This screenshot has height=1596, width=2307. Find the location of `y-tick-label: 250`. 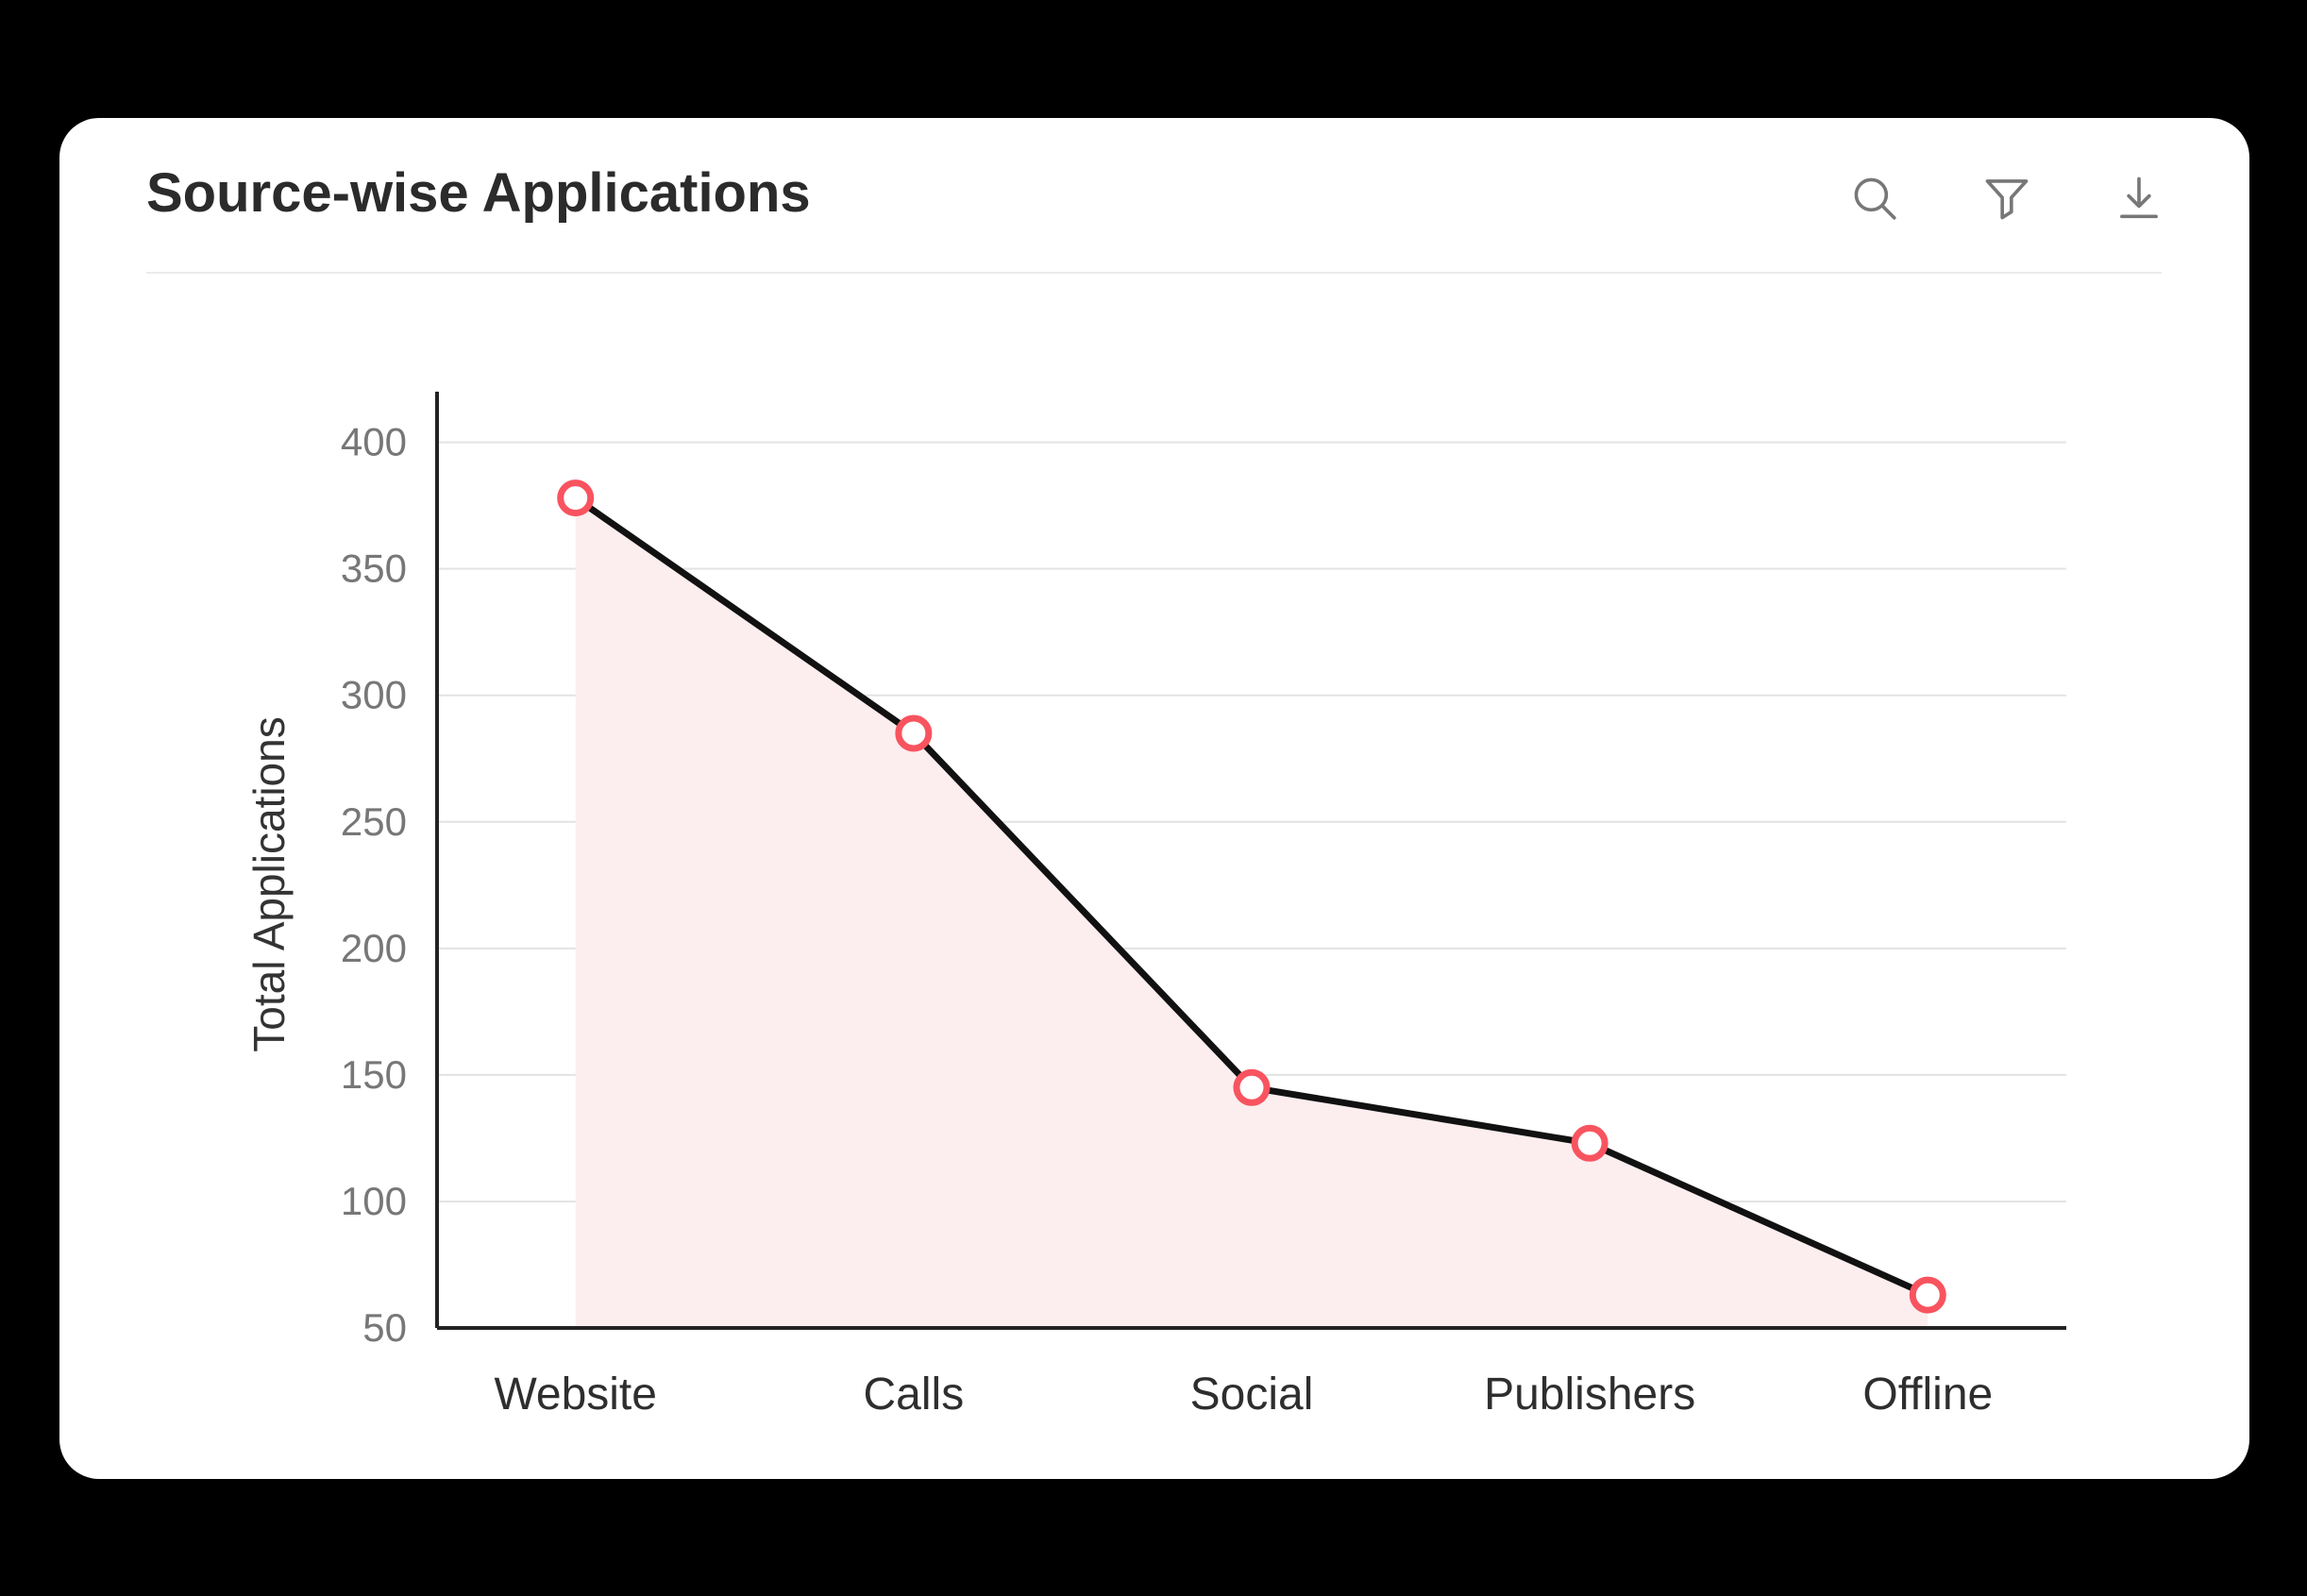

y-tick-label: 250 is located at coordinates (374, 821).